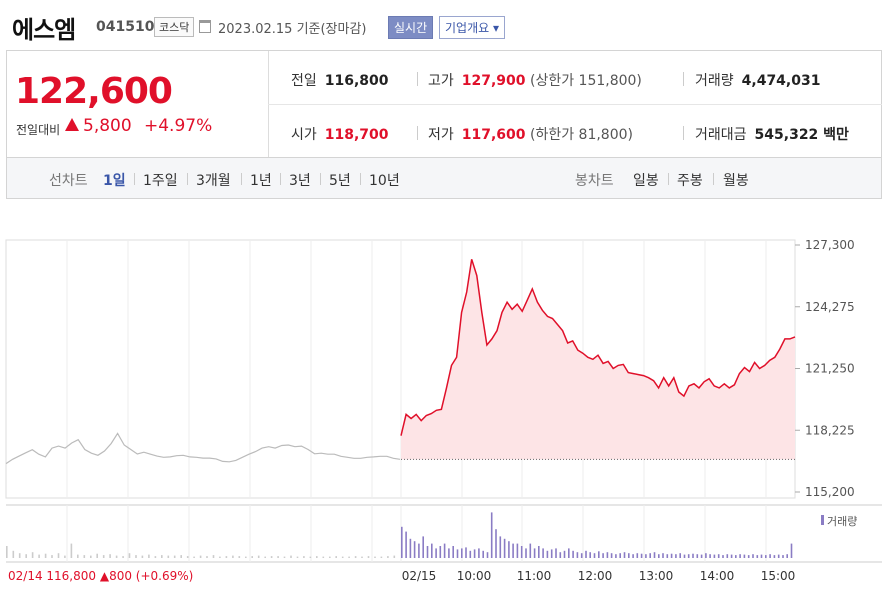 This screenshot has height=594, width=888. Describe the element at coordinates (646, 181) in the screenshot. I see `tab-daily-candle: 일봉` at that location.